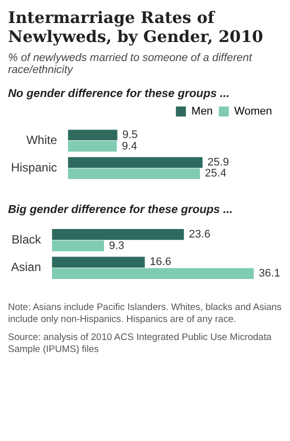  Describe the element at coordinates (145, 314) in the screenshot. I see `text: Note: Asians include Pacific Islanders. Whites, blacks and Asians include only non-Hispanics. Hispanics are of any race.` at that location.